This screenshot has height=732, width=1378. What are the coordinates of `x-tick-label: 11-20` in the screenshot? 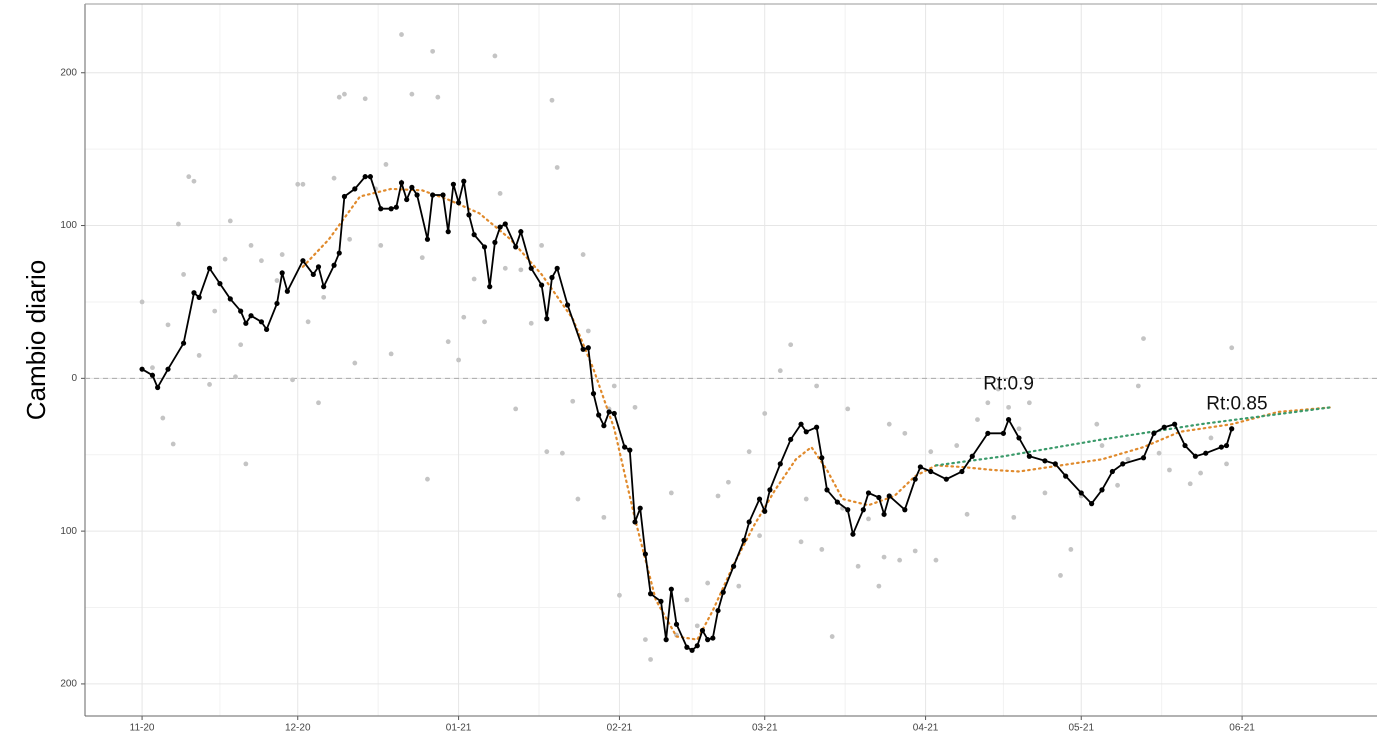 It's located at (142, 727).